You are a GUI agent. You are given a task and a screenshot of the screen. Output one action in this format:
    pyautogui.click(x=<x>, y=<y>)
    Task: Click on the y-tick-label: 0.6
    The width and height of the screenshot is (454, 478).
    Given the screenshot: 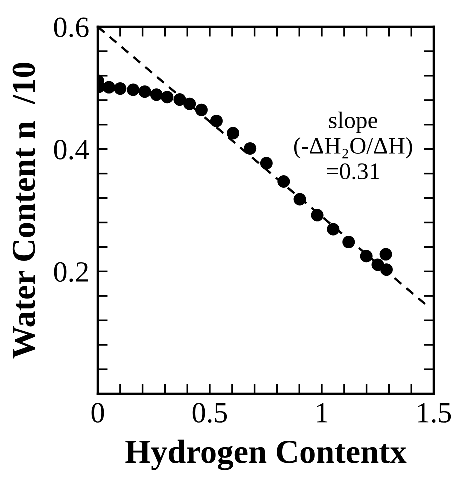 What is the action you would take?
    pyautogui.click(x=71, y=28)
    